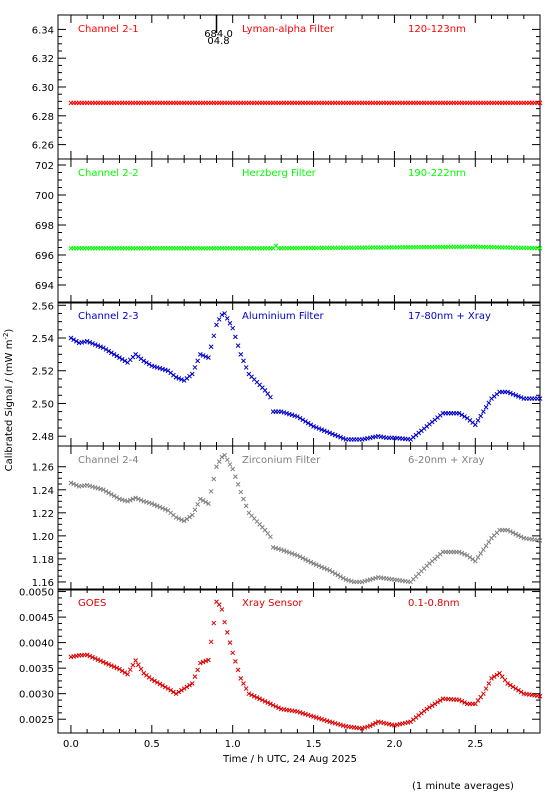  Describe the element at coordinates (218, 41) in the screenshot. I see `time-marker-label-bottom: 04.8` at that location.